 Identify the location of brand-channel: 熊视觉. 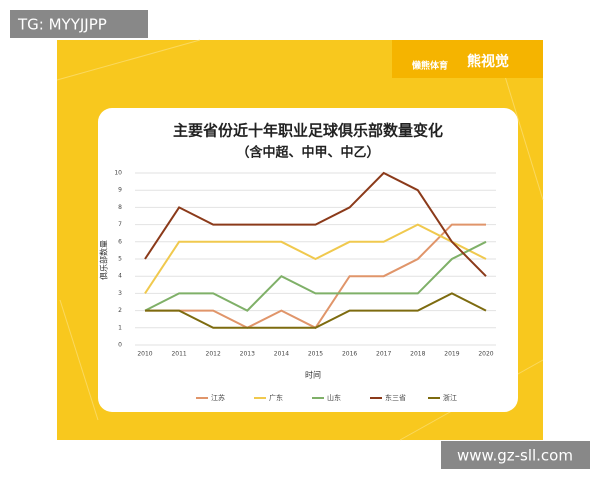
(488, 61).